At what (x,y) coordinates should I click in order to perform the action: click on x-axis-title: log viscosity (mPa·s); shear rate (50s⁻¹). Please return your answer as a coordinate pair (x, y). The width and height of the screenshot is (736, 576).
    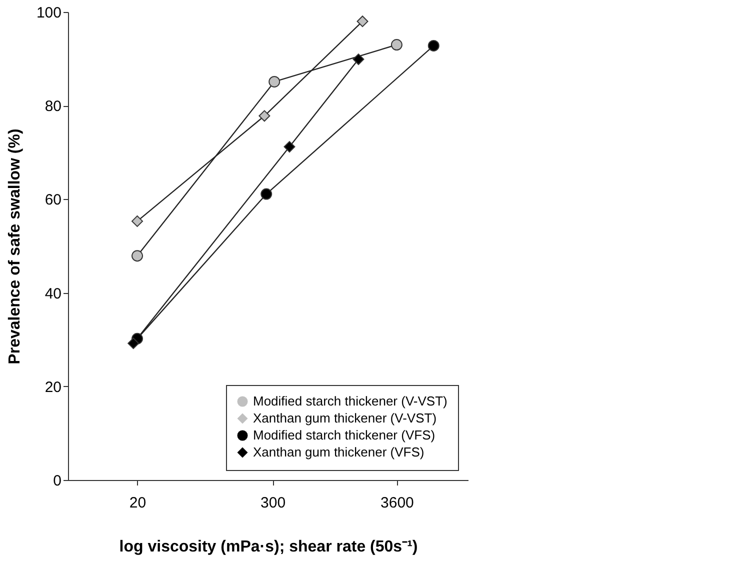
    Looking at the image, I should click on (268, 547).